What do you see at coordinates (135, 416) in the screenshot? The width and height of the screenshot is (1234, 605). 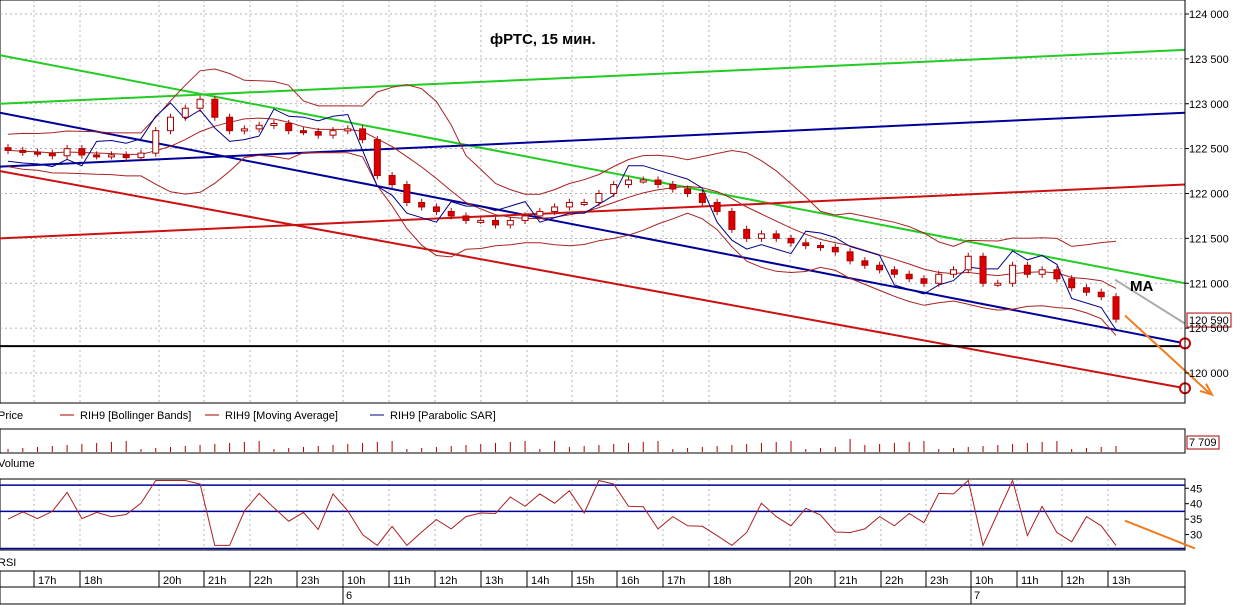 I see `legend-entry: RIH9 [Bollinger Bands]` at bounding box center [135, 416].